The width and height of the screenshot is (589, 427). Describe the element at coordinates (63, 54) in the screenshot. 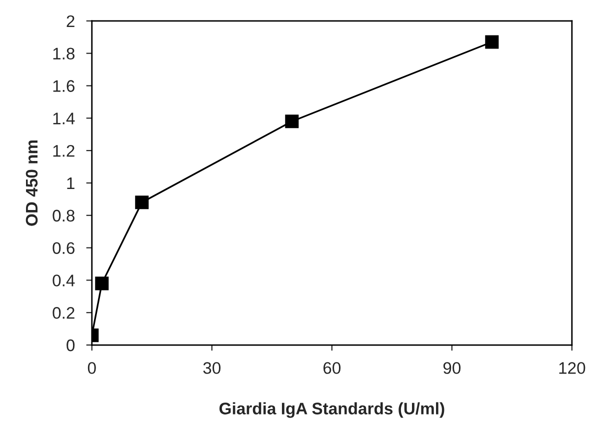

I see `y-tick-label: 1.8` at that location.